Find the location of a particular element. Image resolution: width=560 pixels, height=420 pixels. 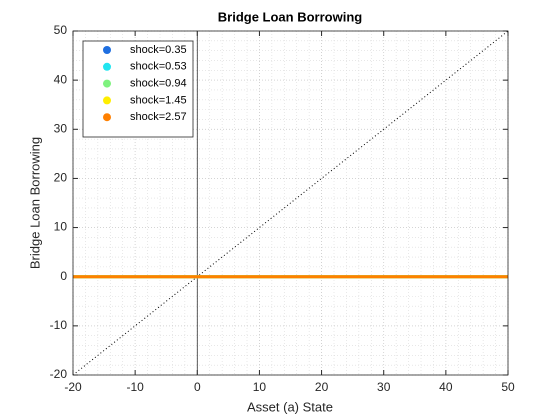

chart-title: Bridge Loan Borrowing is located at coordinates (290, 16).